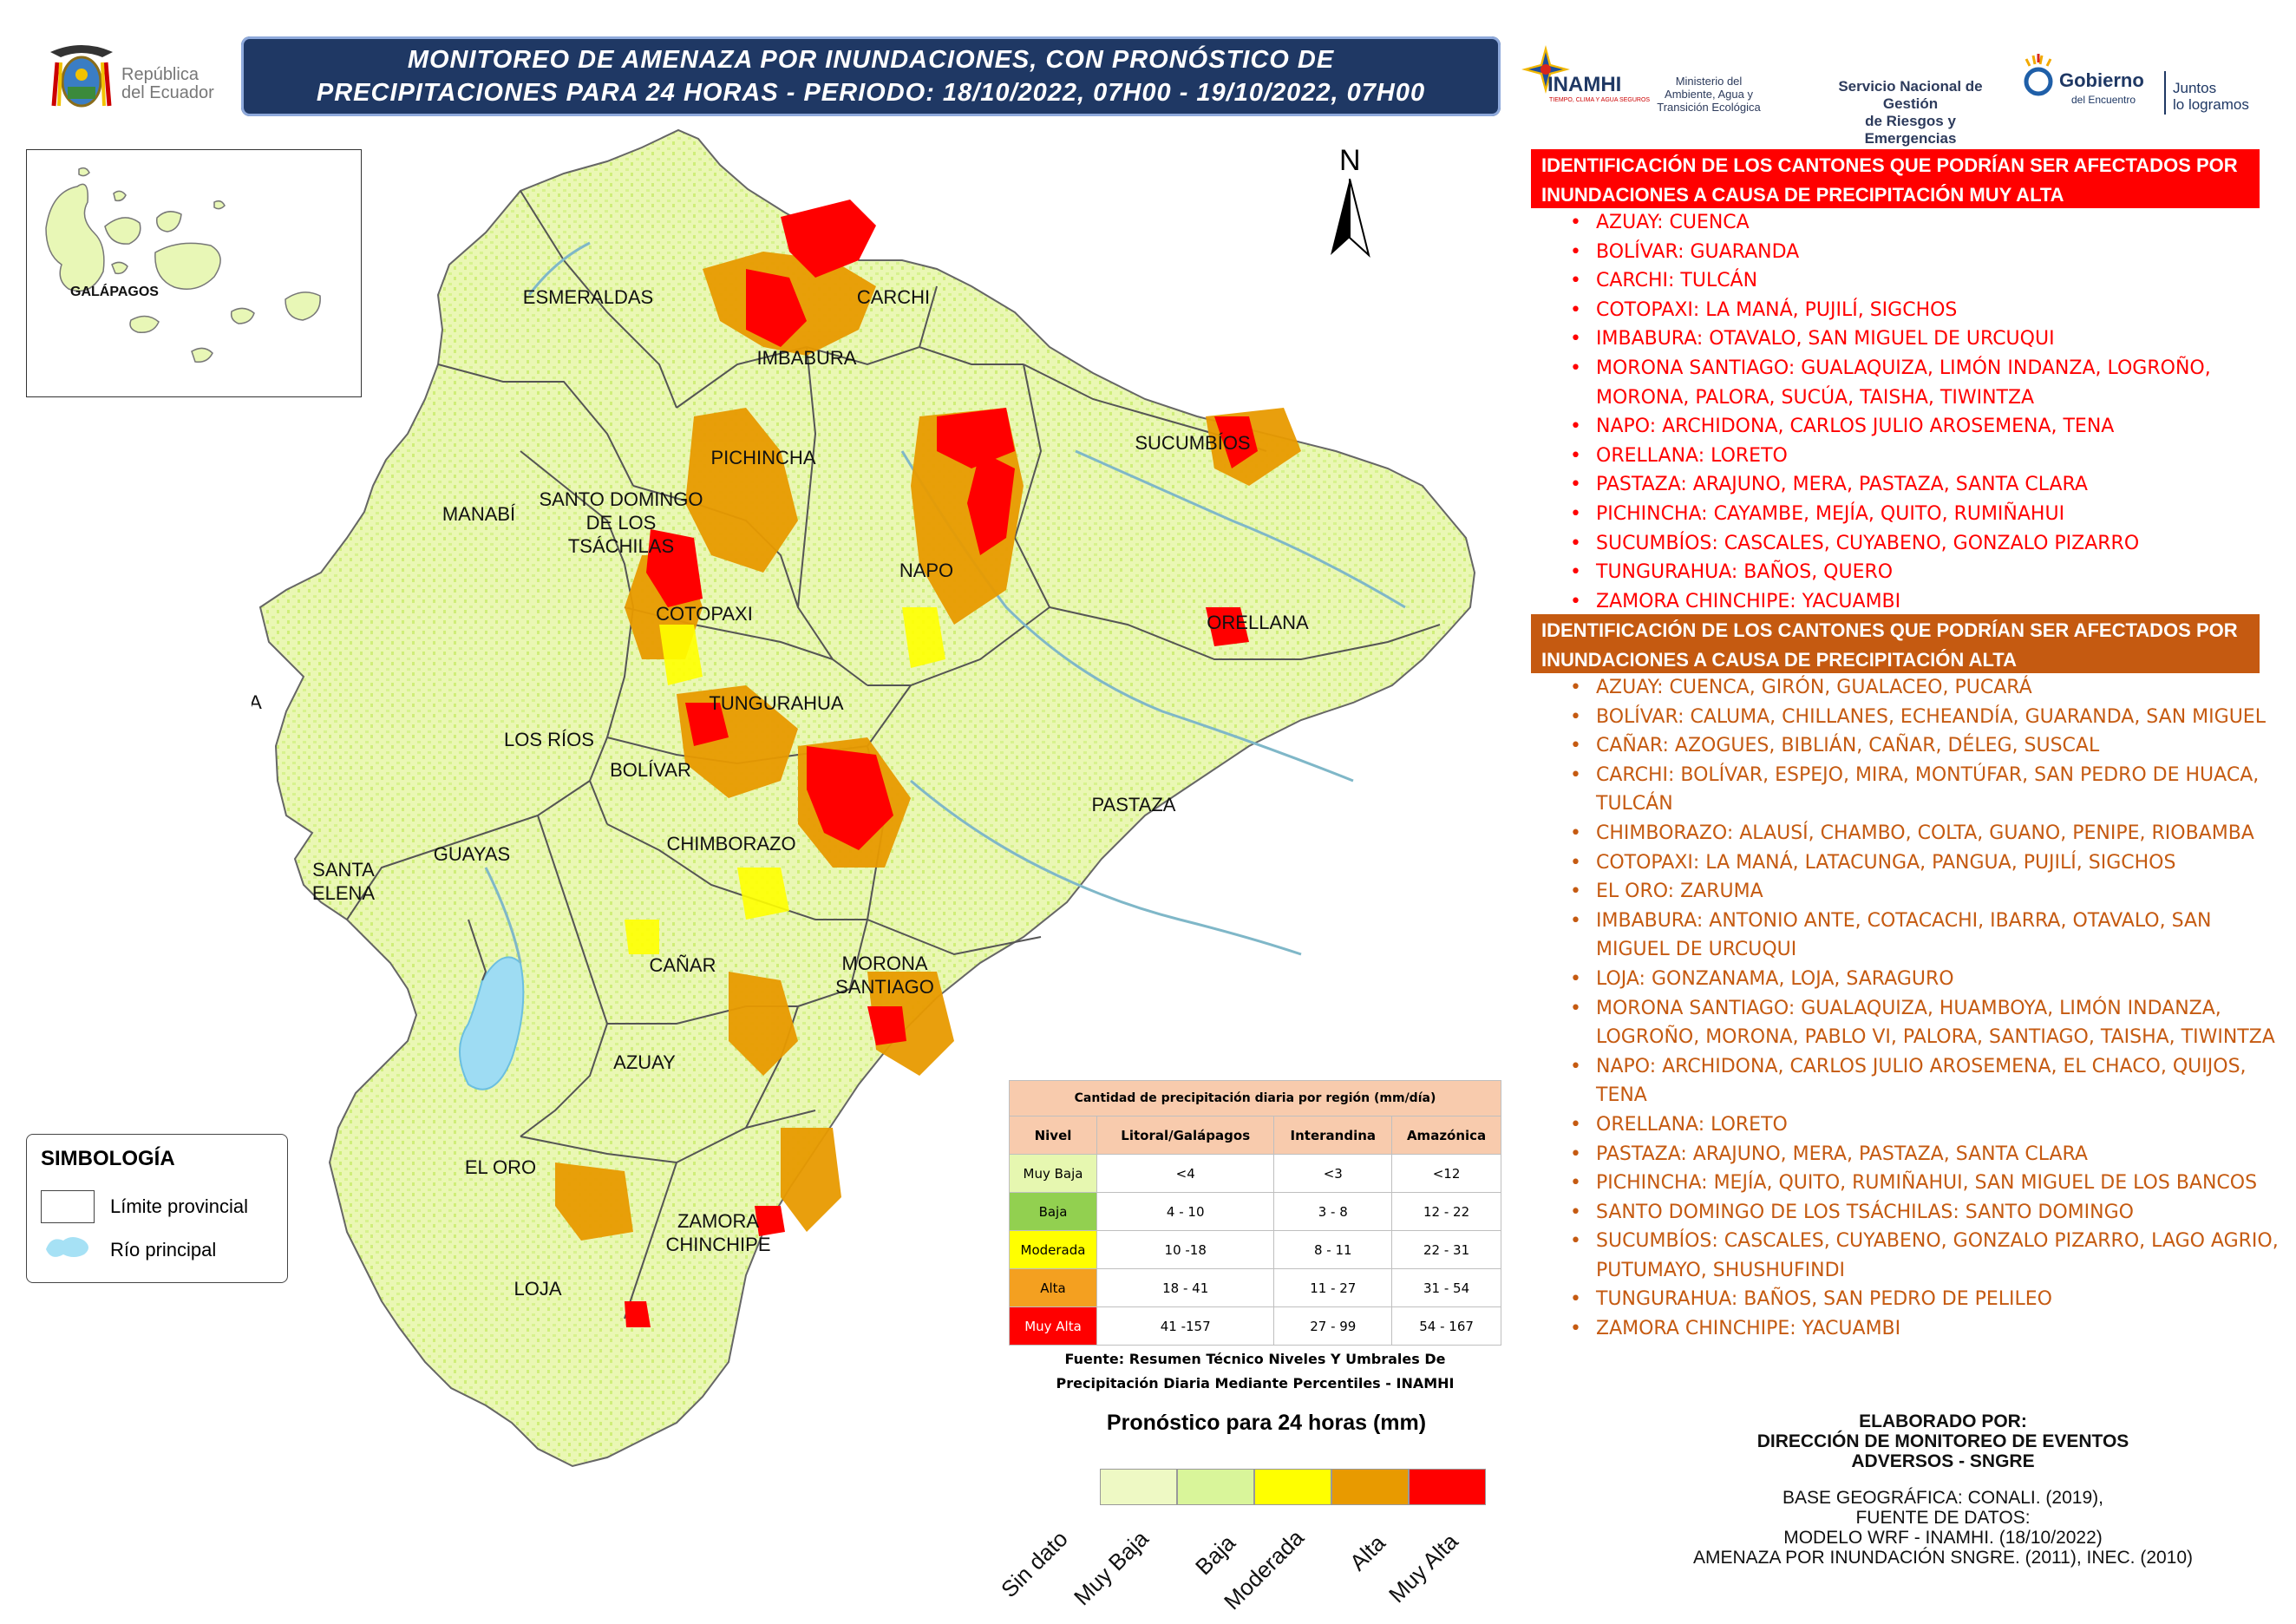  I want to click on credit-line1: ELABORADO POR:, so click(1943, 1421).